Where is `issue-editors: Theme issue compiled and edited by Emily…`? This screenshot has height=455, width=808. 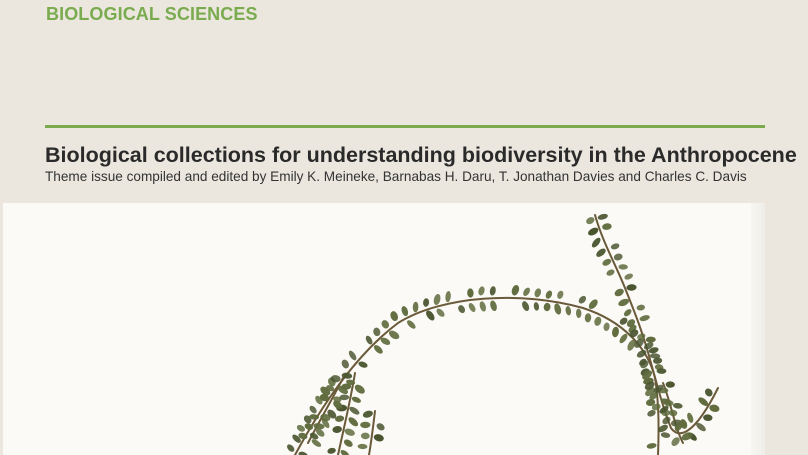 issue-editors: Theme issue compiled and edited by Emily… is located at coordinates (396, 176).